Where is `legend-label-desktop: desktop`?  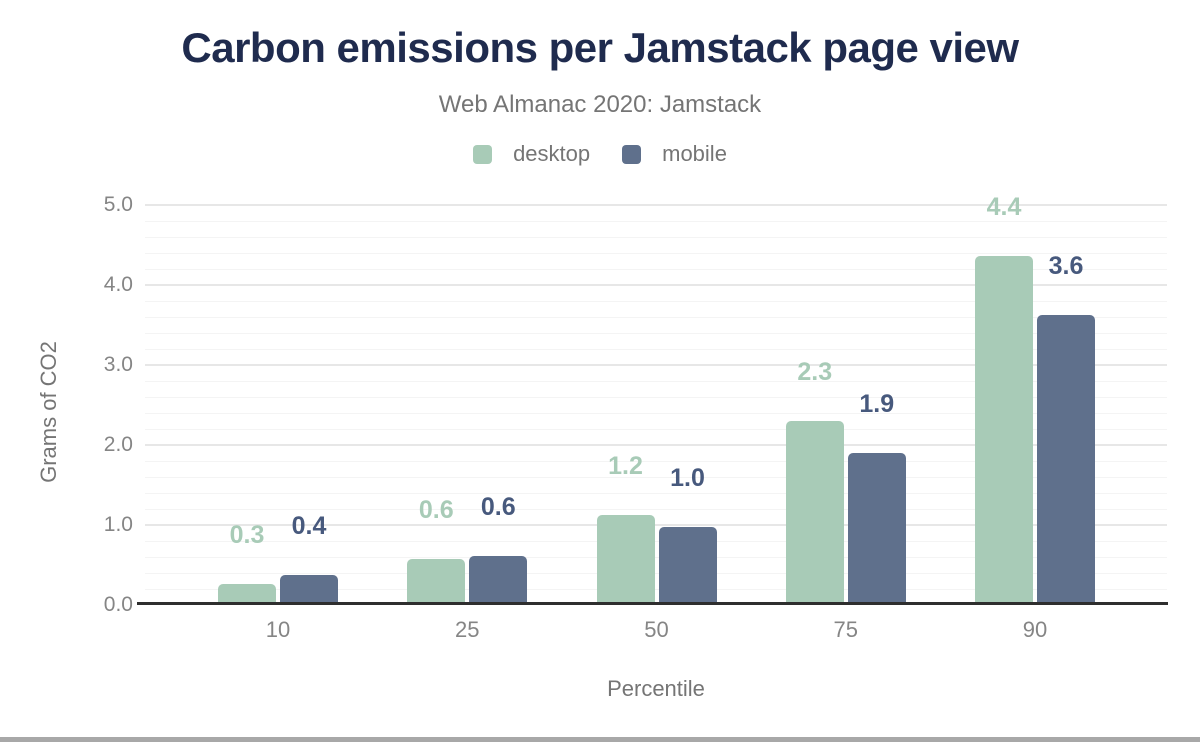
legend-label-desktop: desktop is located at coordinates (552, 153).